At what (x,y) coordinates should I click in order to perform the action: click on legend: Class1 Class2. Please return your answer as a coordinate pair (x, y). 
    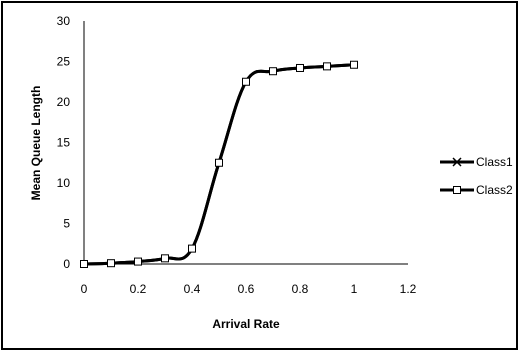
    Looking at the image, I should click on (476, 176).